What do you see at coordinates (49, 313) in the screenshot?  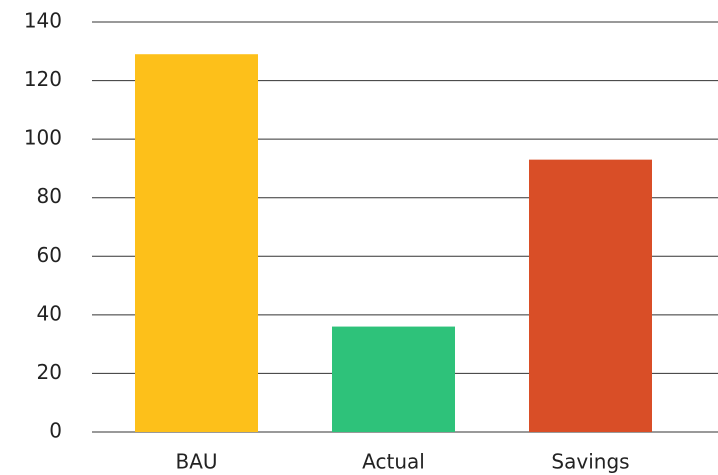 I see `y-tick-label: 40` at bounding box center [49, 313].